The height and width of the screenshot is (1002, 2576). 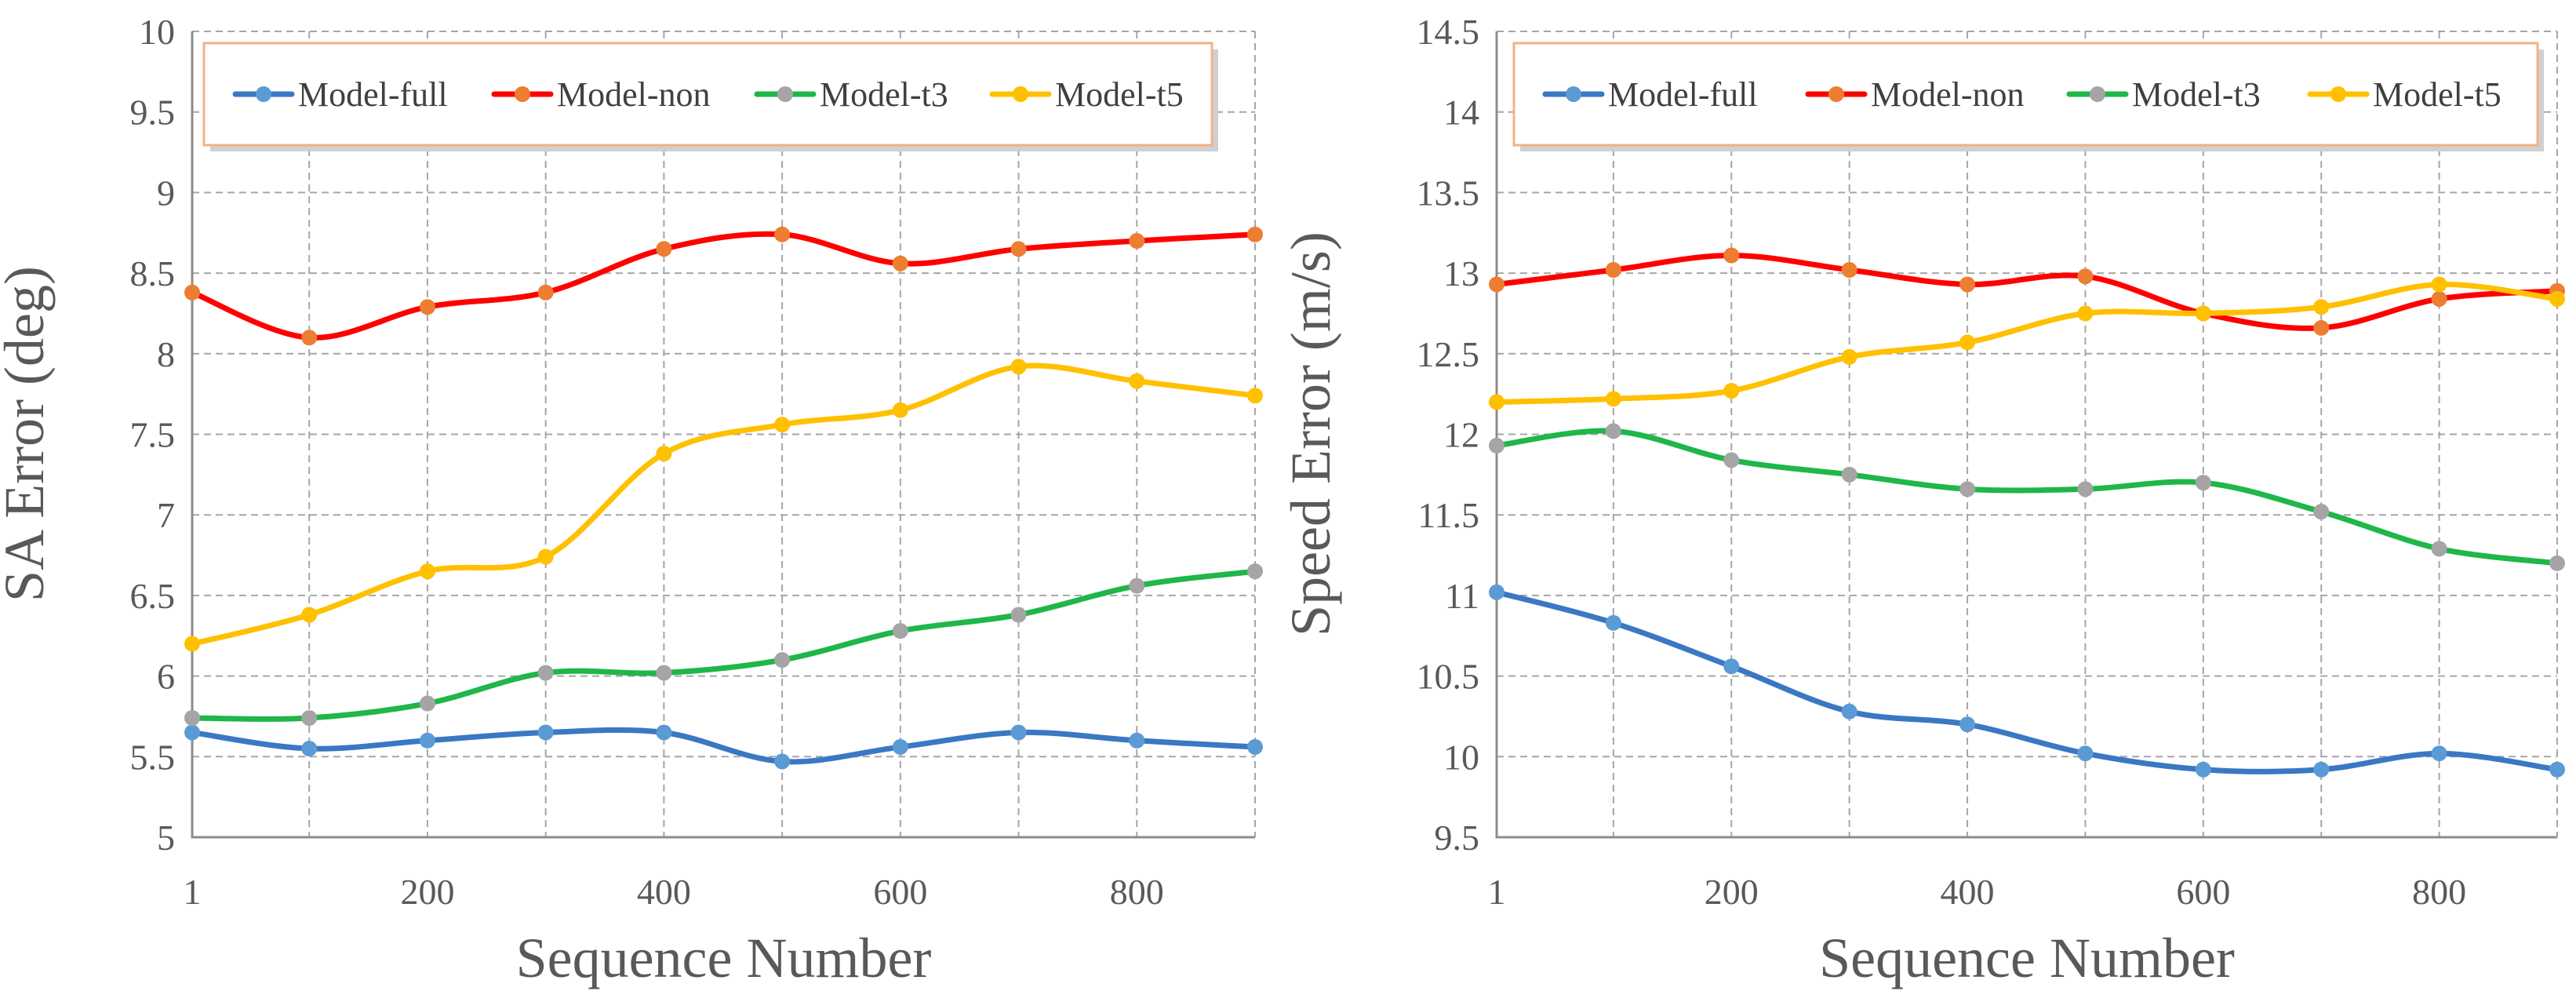 I want to click on sa-y-tick-label: 6, so click(x=166, y=677).